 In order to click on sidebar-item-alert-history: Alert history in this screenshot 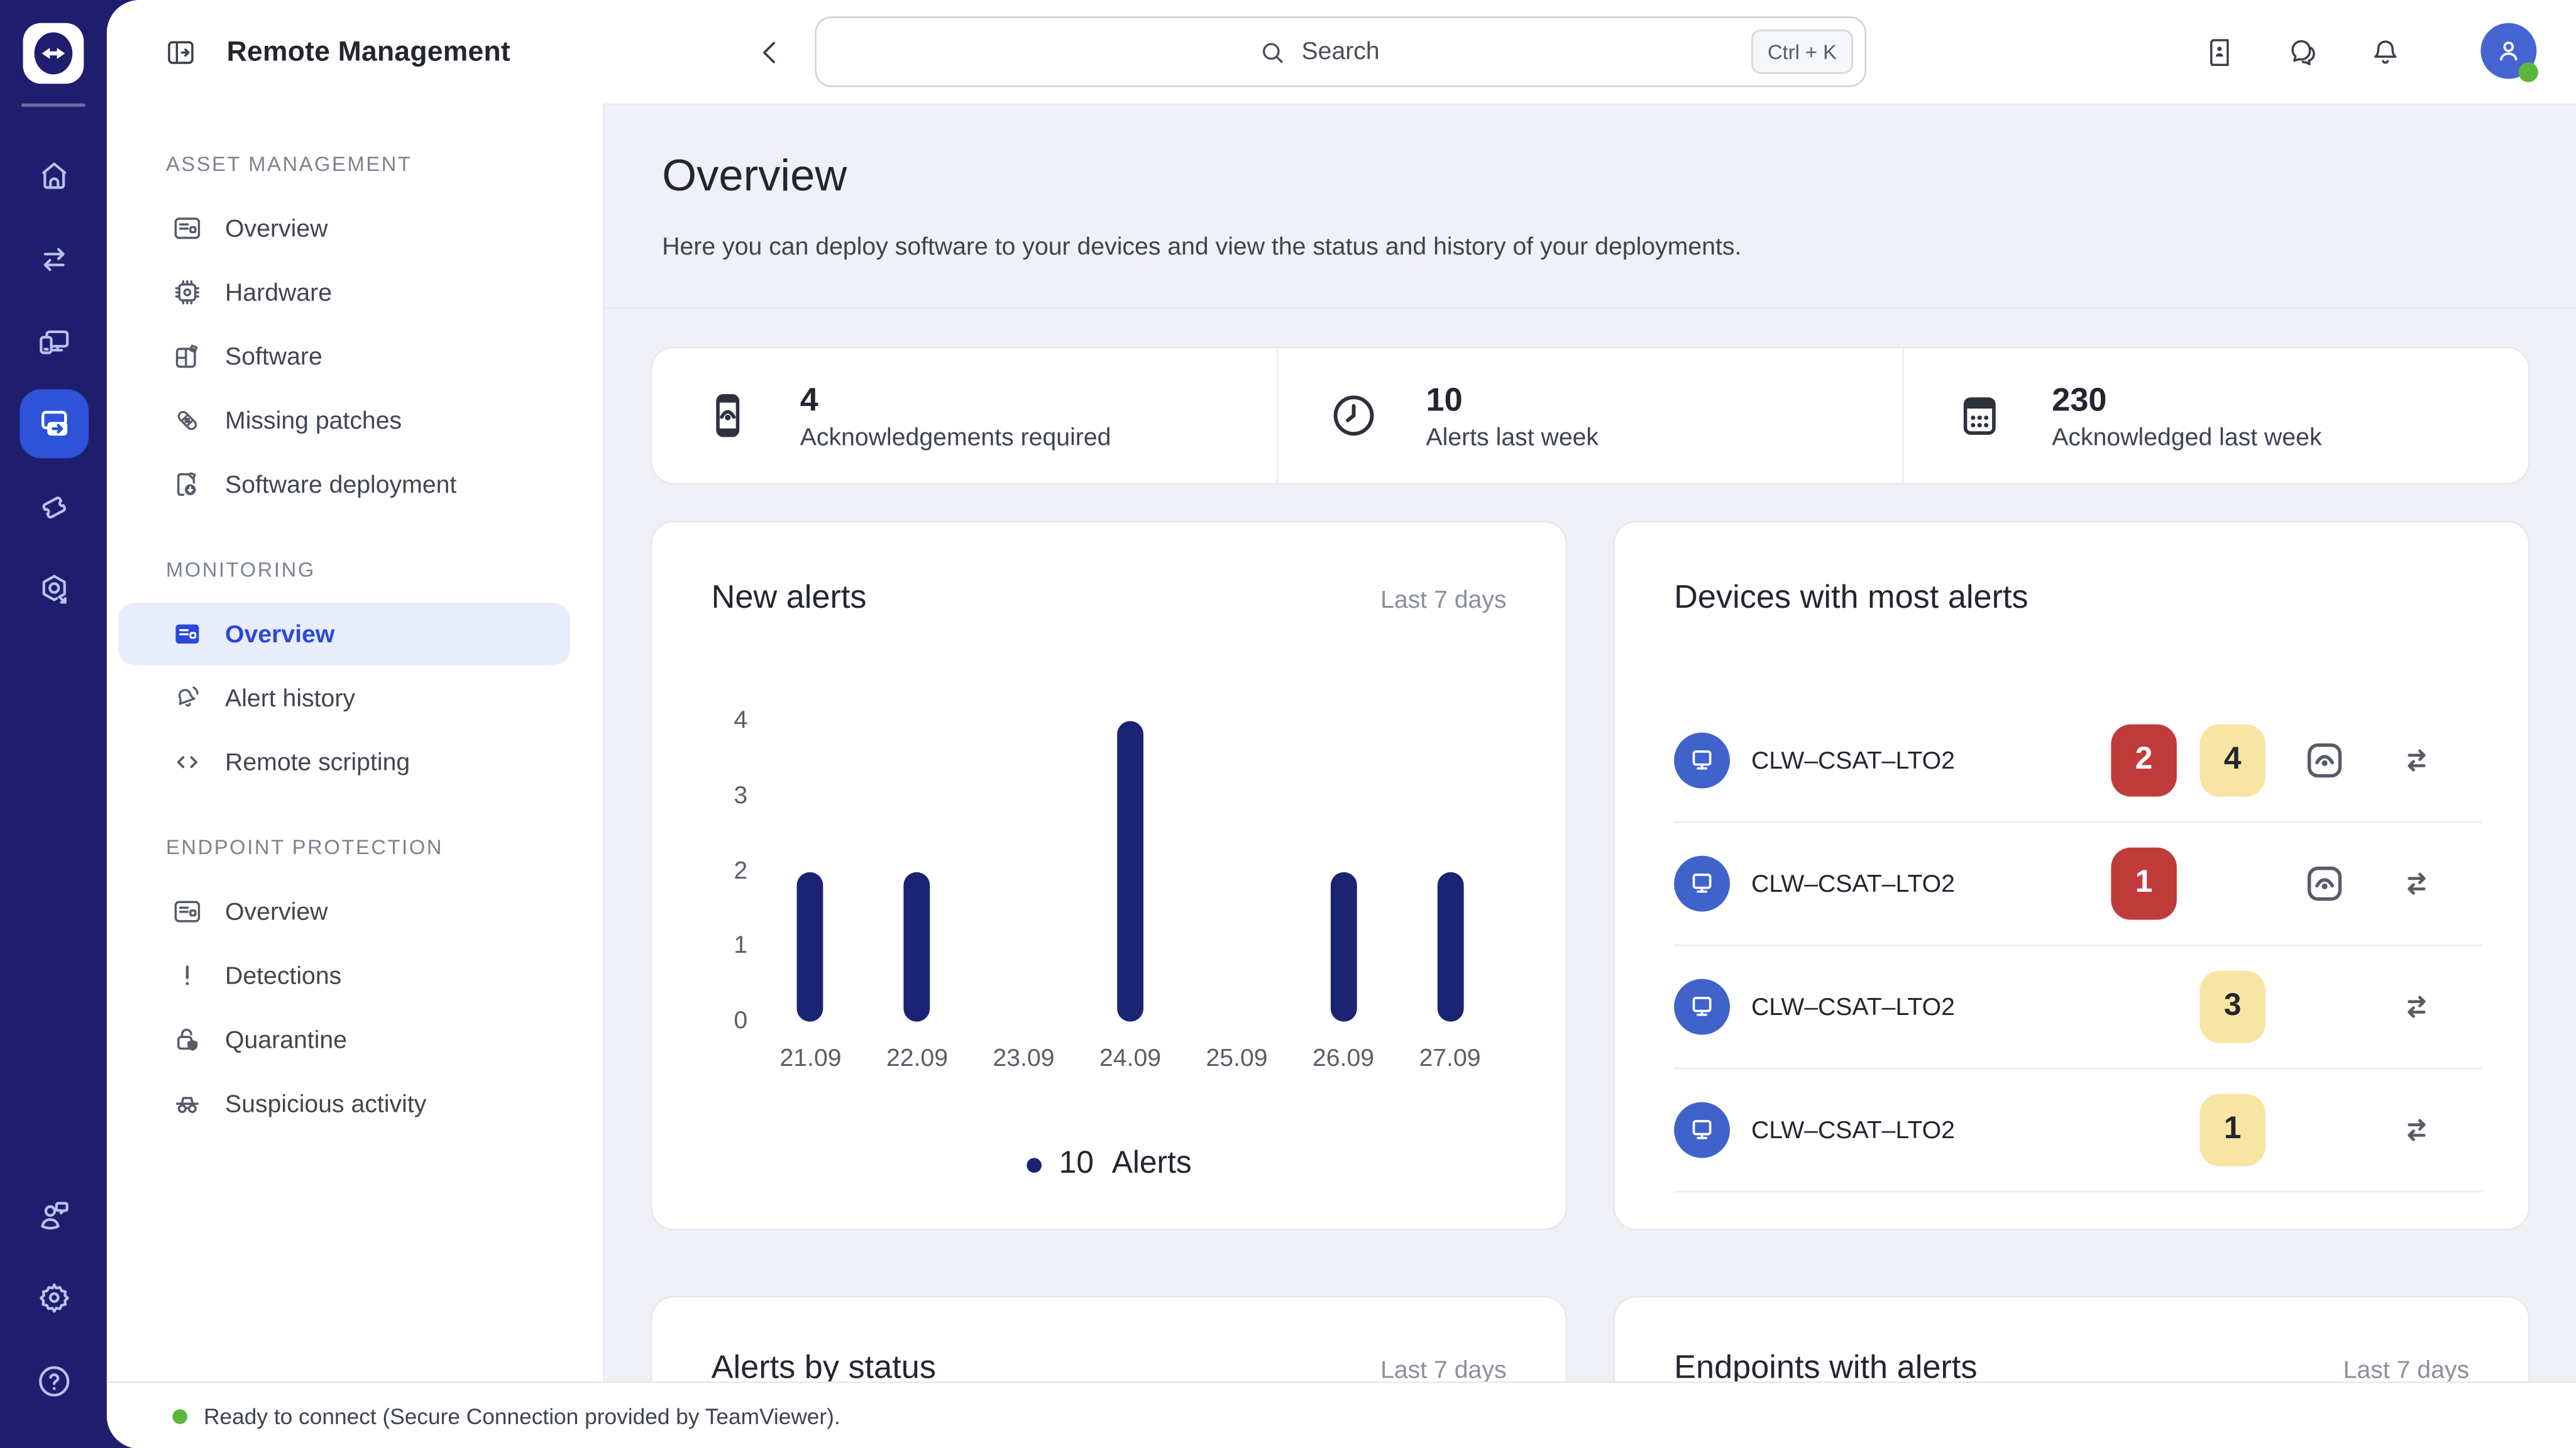, I will do `click(344, 698)`.